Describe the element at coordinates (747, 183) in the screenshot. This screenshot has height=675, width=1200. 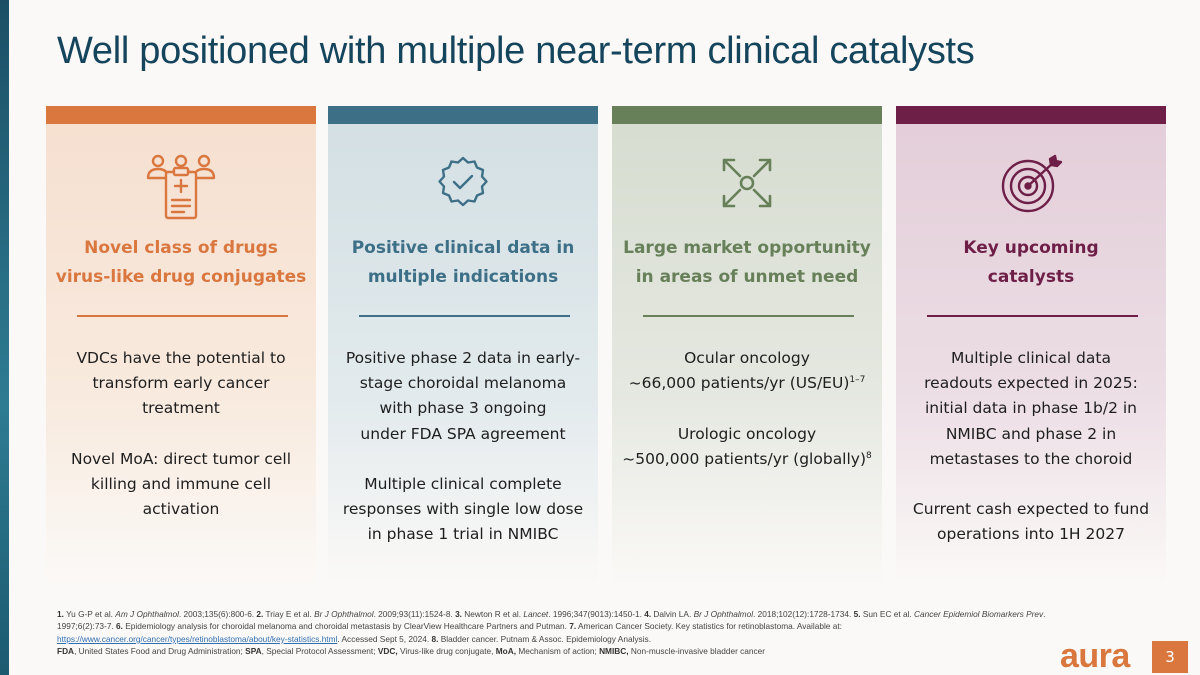
I see `expand-arrows-icon` at that location.